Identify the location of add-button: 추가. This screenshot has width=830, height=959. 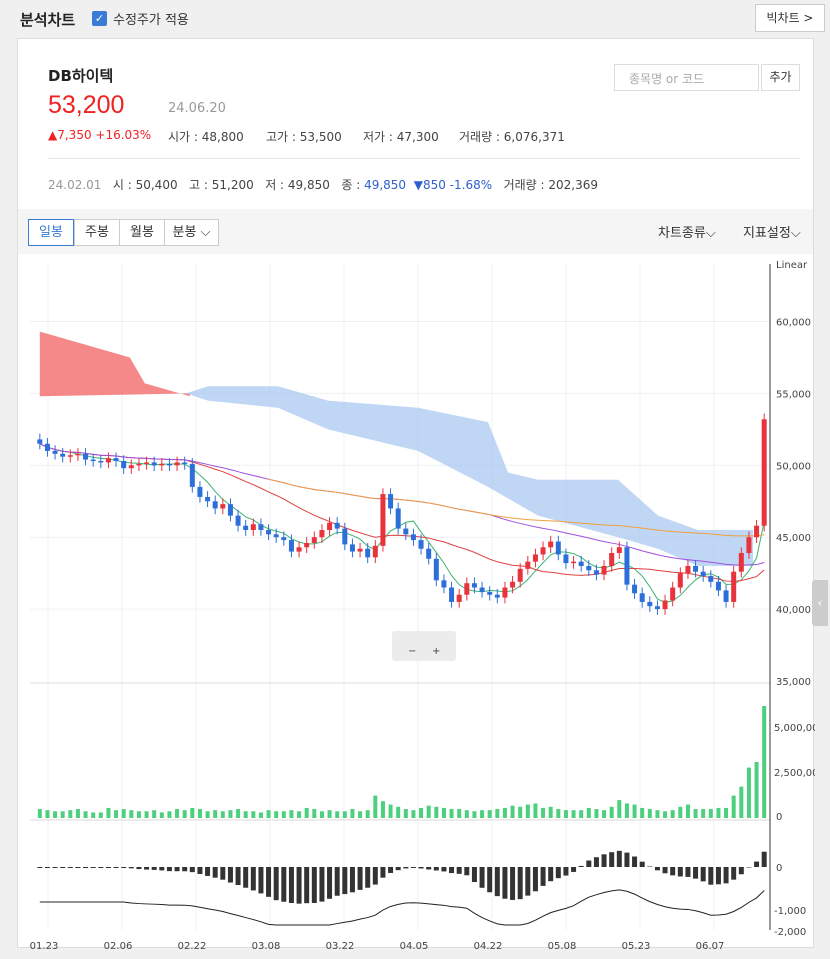
(780, 77).